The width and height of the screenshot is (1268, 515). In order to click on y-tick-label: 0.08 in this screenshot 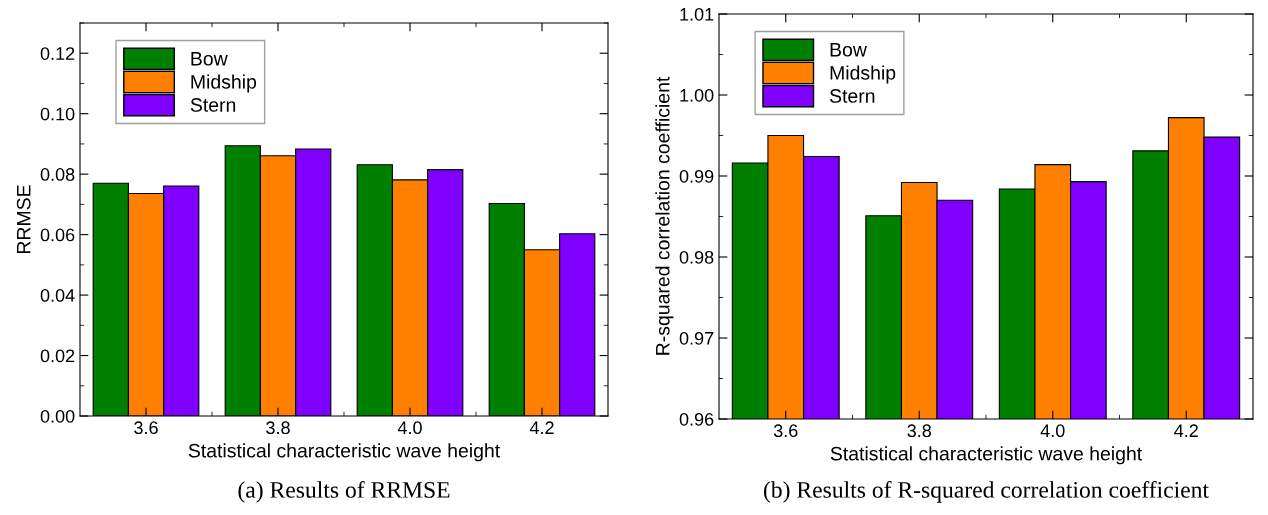, I will do `click(57, 174)`.